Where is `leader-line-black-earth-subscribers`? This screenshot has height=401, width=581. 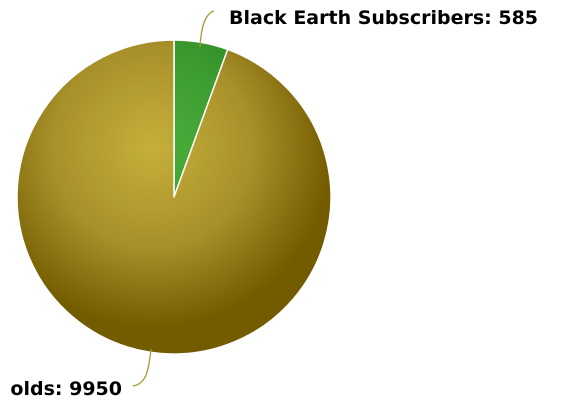
leader-line-black-earth-subscribers is located at coordinates (207, 29).